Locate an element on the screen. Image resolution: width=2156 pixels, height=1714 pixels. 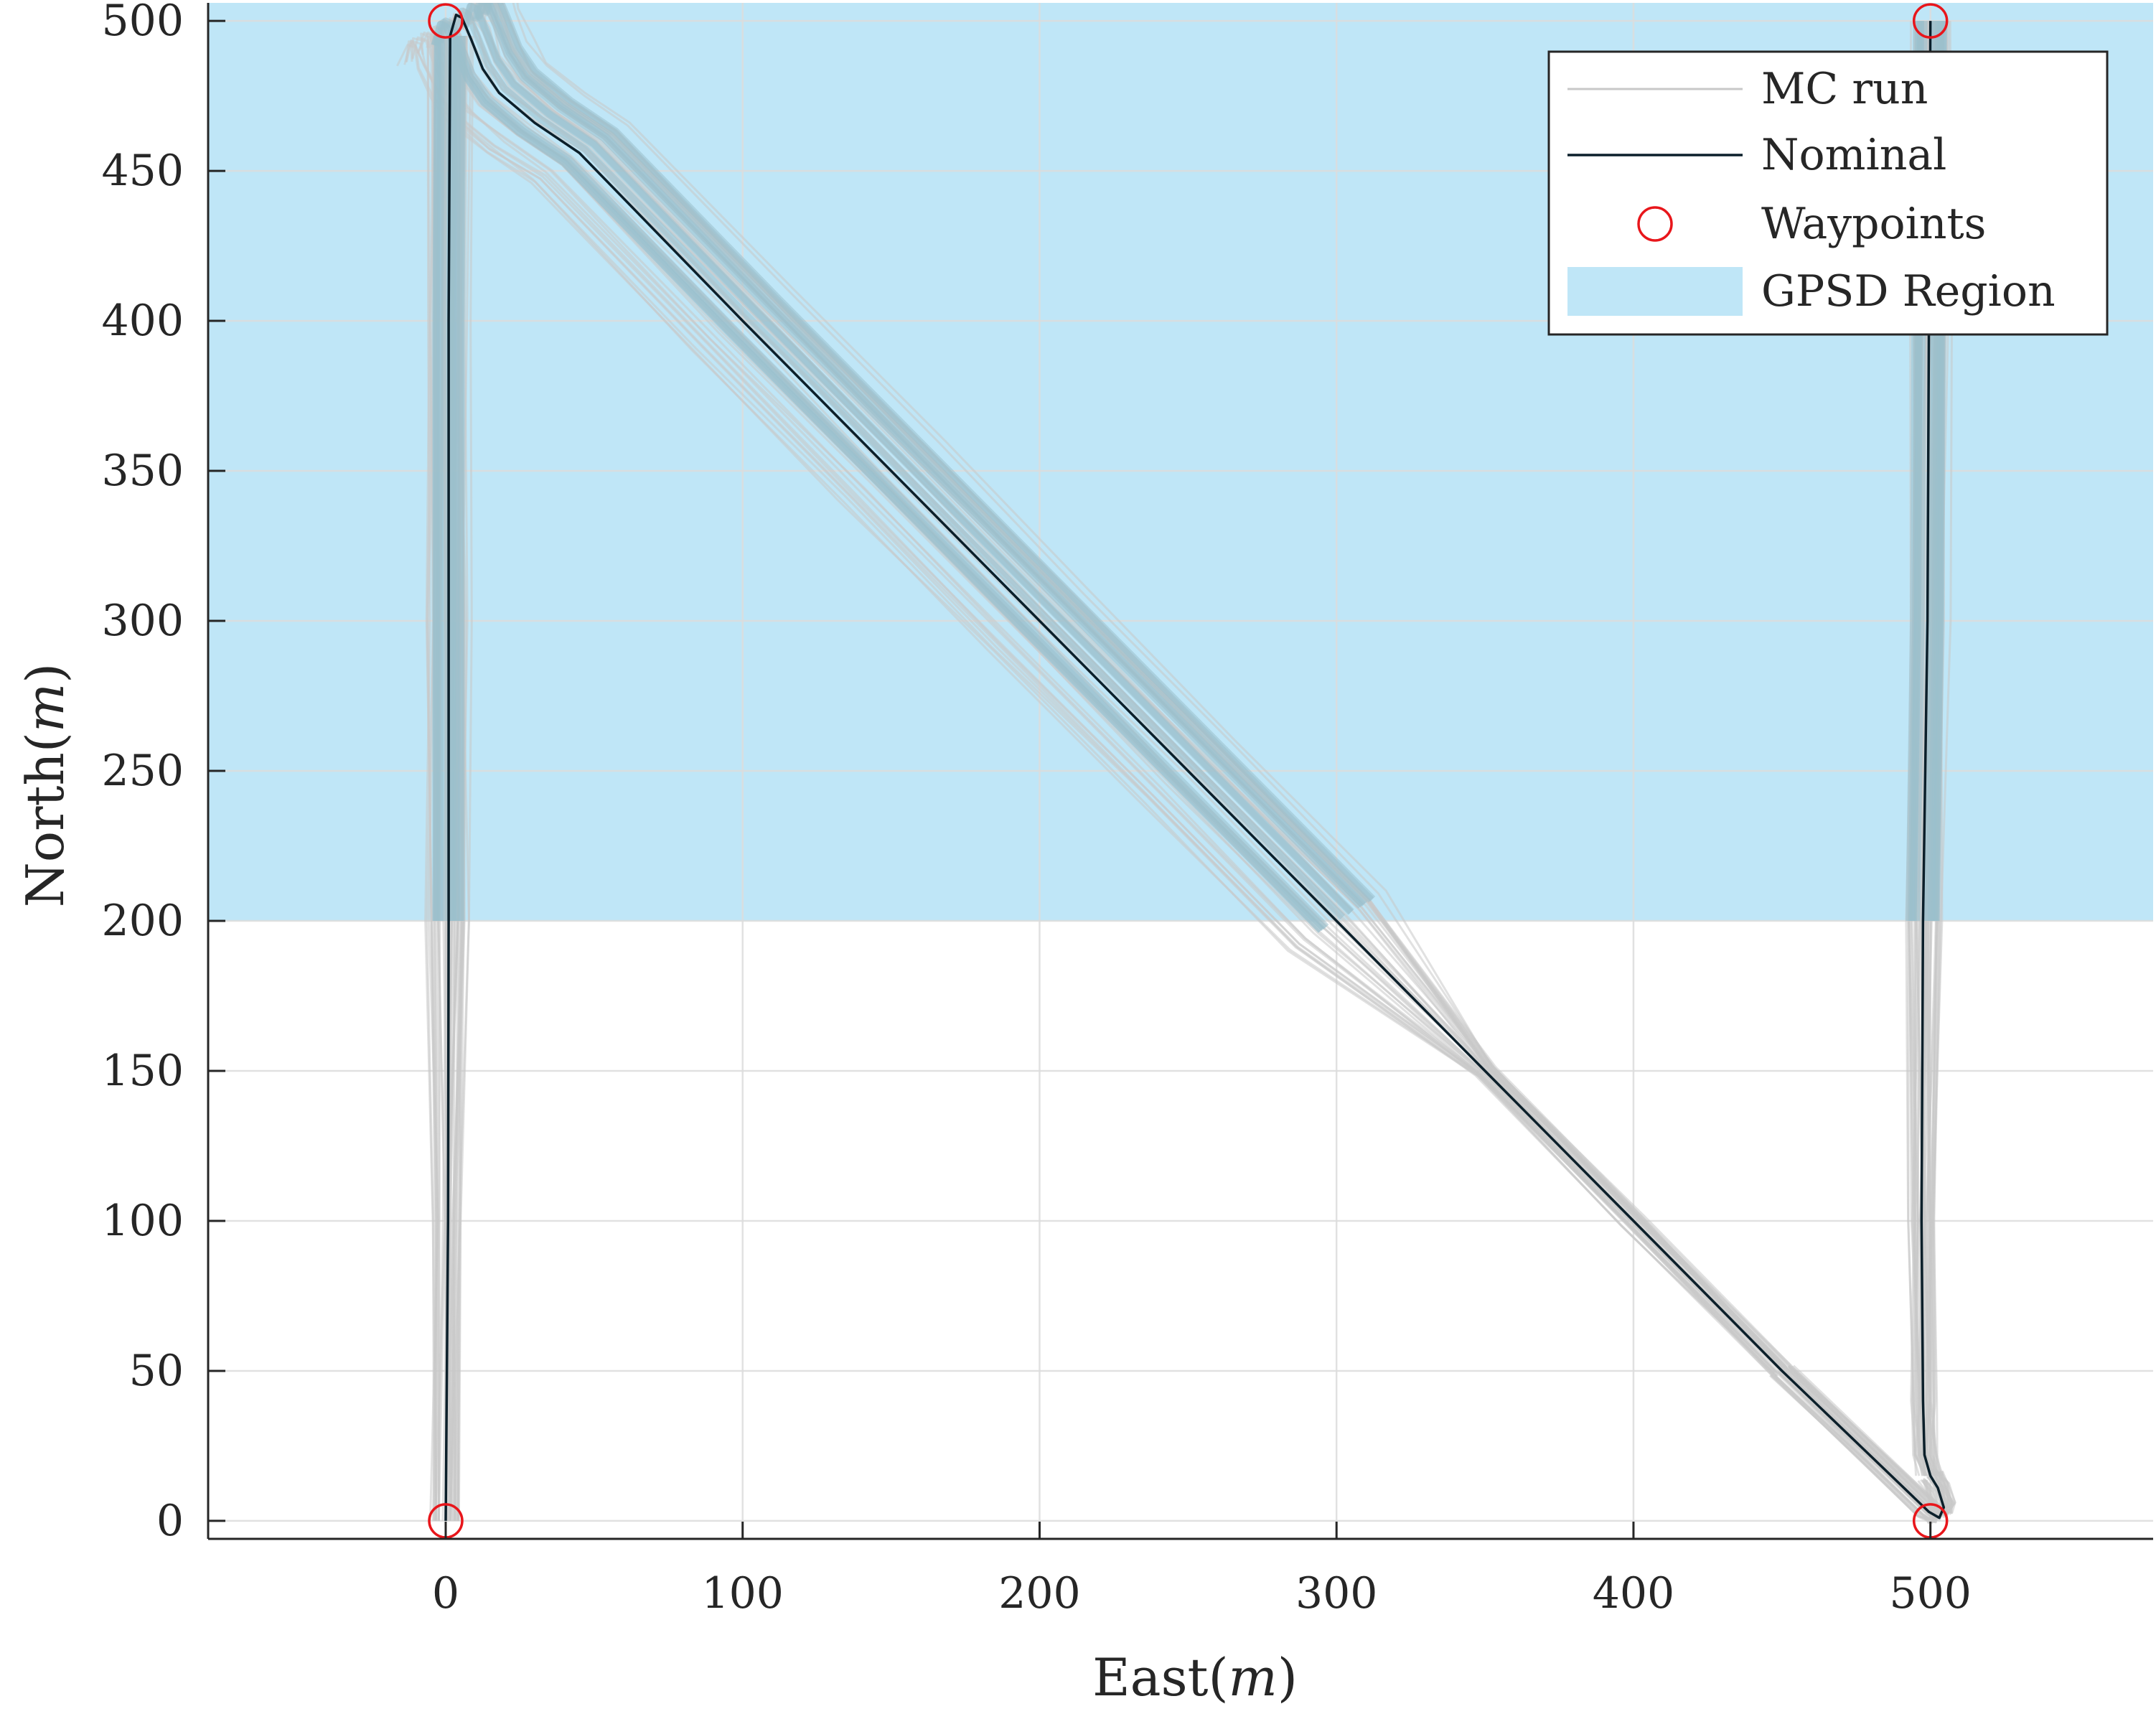
x-tick-label-200: 200 is located at coordinates (1039, 1593).